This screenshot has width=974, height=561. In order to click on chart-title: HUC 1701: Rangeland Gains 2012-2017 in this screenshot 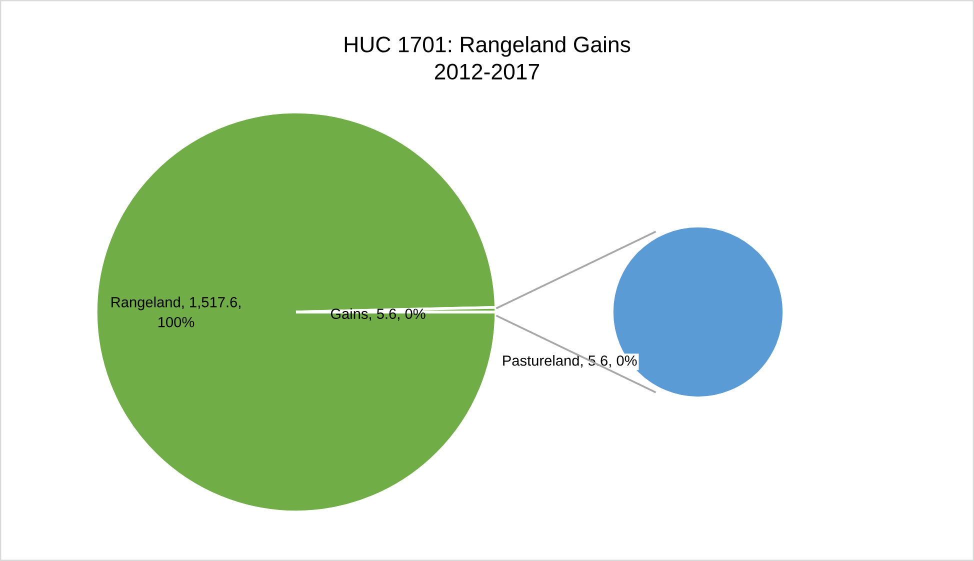, I will do `click(487, 58)`.